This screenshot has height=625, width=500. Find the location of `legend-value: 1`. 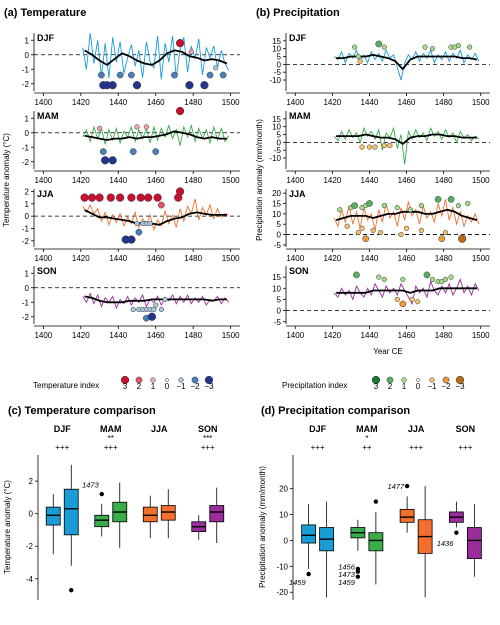

legend-value: 1 is located at coordinates (153, 386).